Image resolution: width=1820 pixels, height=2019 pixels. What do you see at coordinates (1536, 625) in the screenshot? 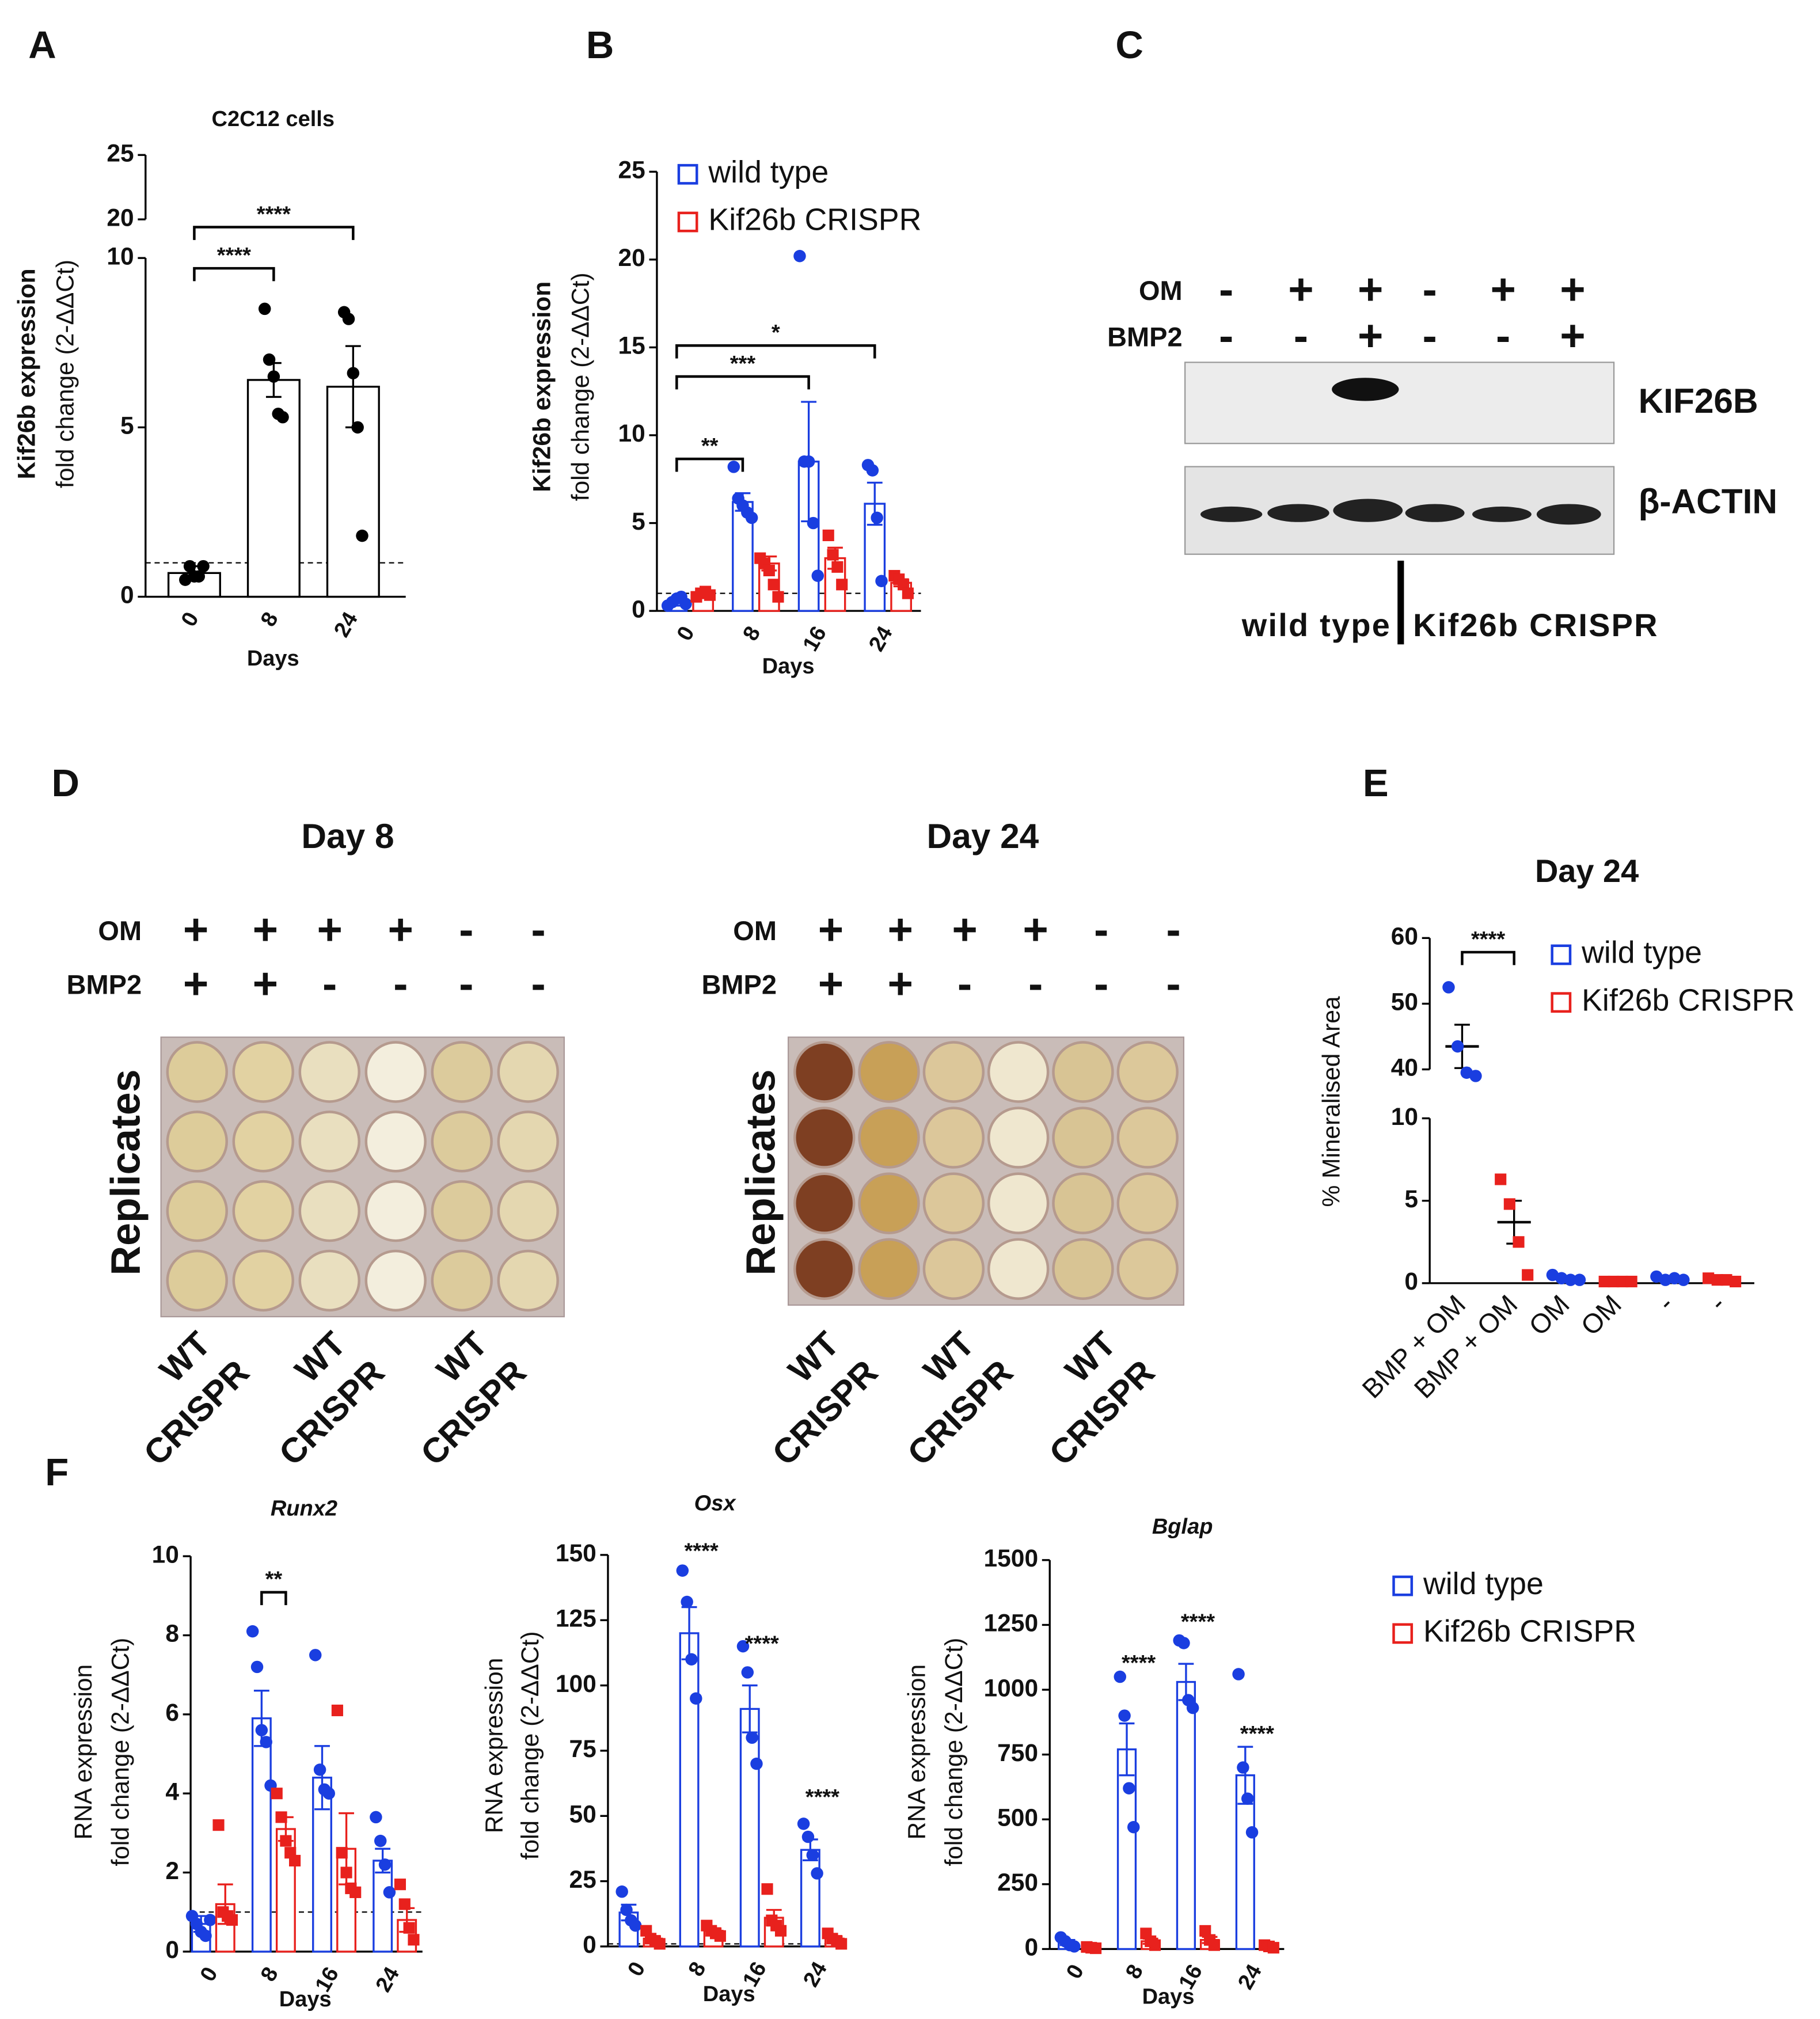
I see `group-label: Kif26b CRISPR` at bounding box center [1536, 625].